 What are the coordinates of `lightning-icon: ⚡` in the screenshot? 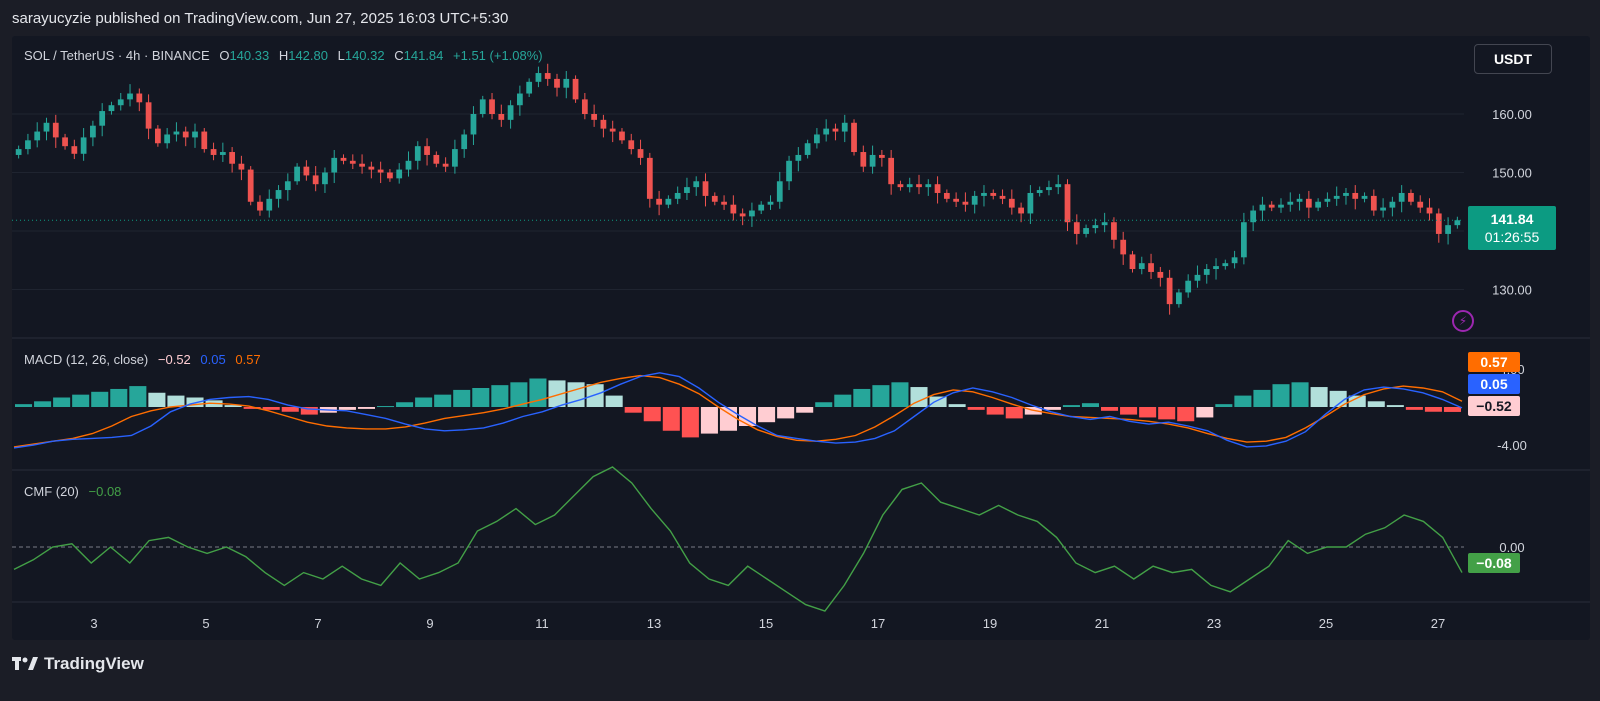 It's located at (1463, 321).